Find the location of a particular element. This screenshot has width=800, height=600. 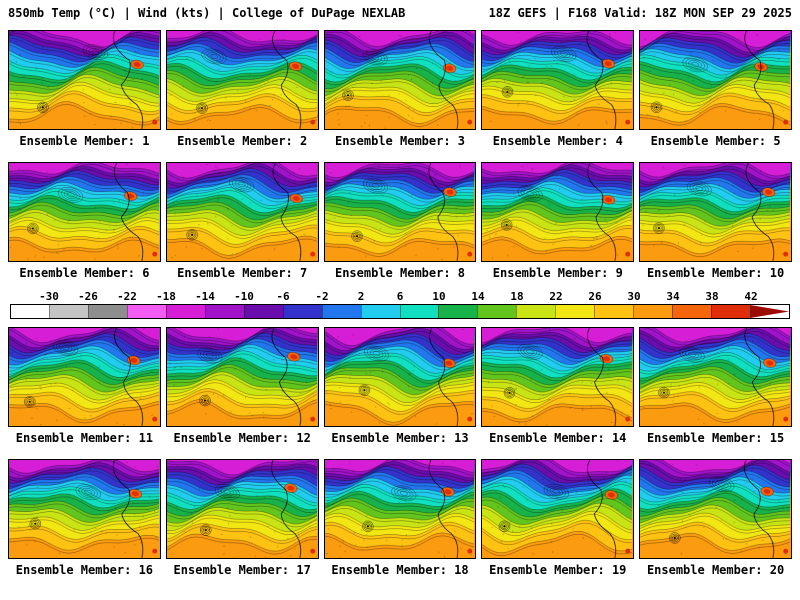

colorbar-tick: -30 is located at coordinates (49, 296).